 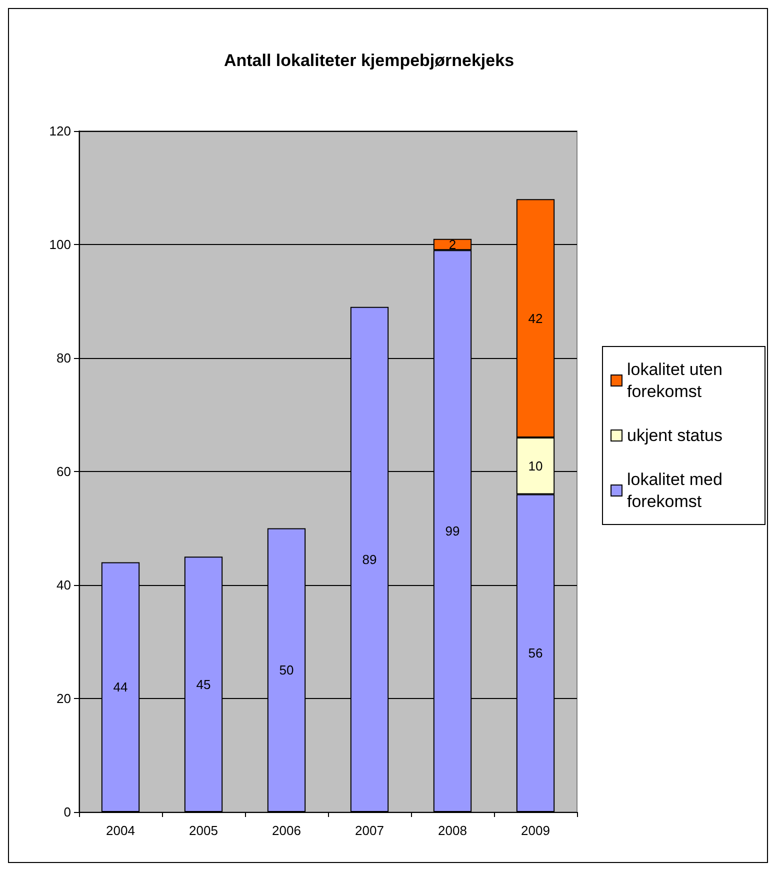 I want to click on x-tick-label: 2004, so click(x=120, y=830).